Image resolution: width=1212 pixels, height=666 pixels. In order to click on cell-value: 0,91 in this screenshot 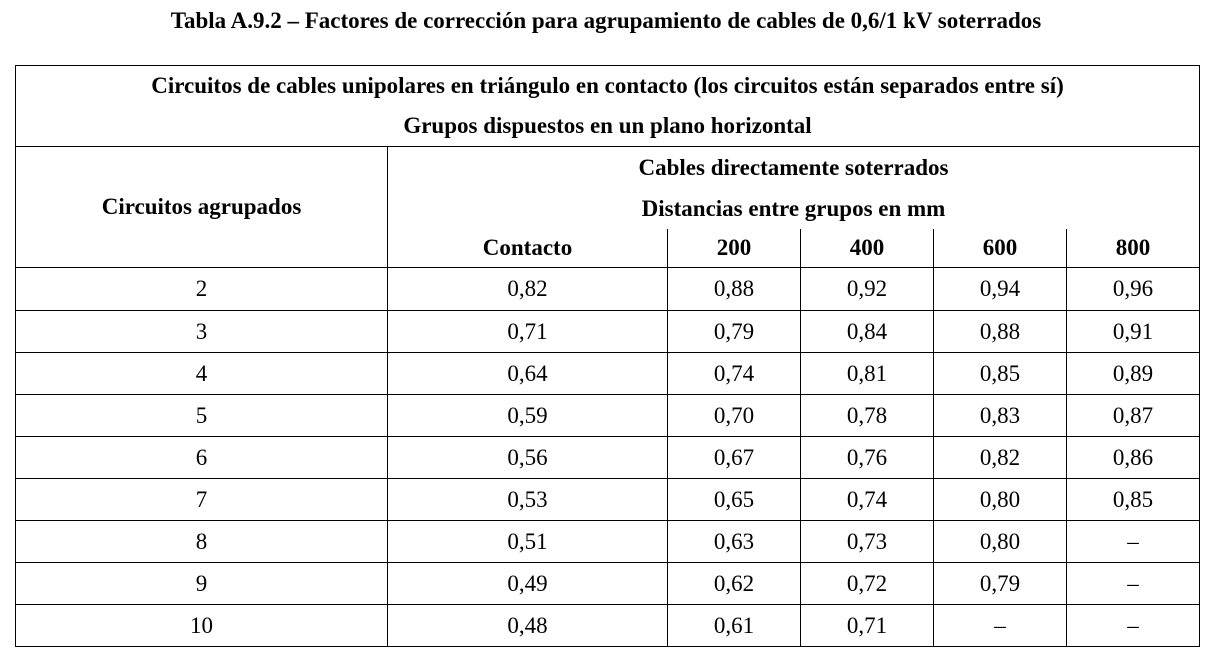, I will do `click(1133, 331)`.